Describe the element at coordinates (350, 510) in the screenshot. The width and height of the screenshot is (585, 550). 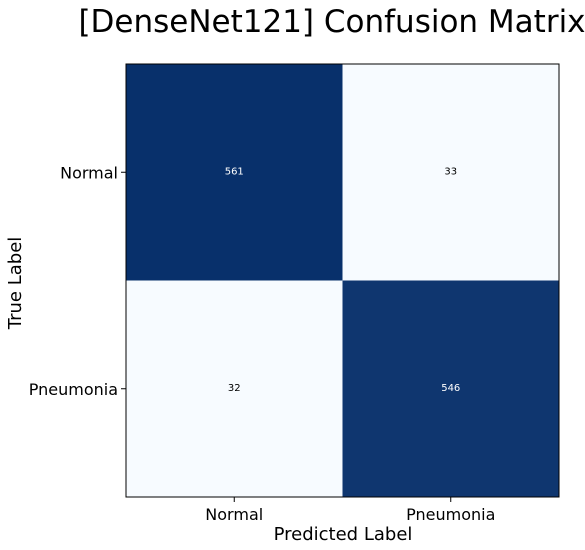
I see `x-axis-ticks: Normal Pneumonia` at that location.